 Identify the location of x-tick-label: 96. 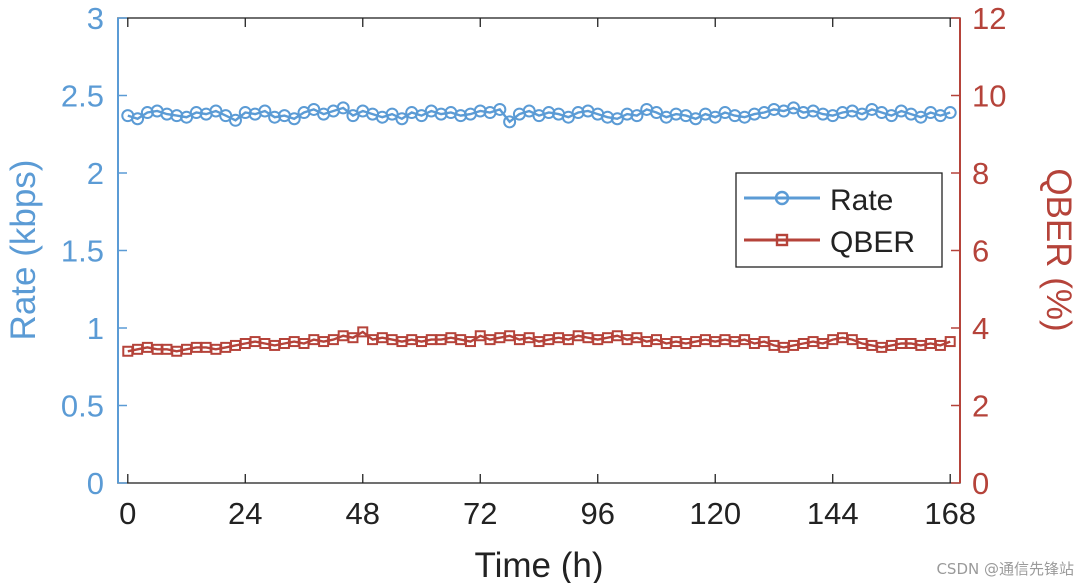
(598, 513).